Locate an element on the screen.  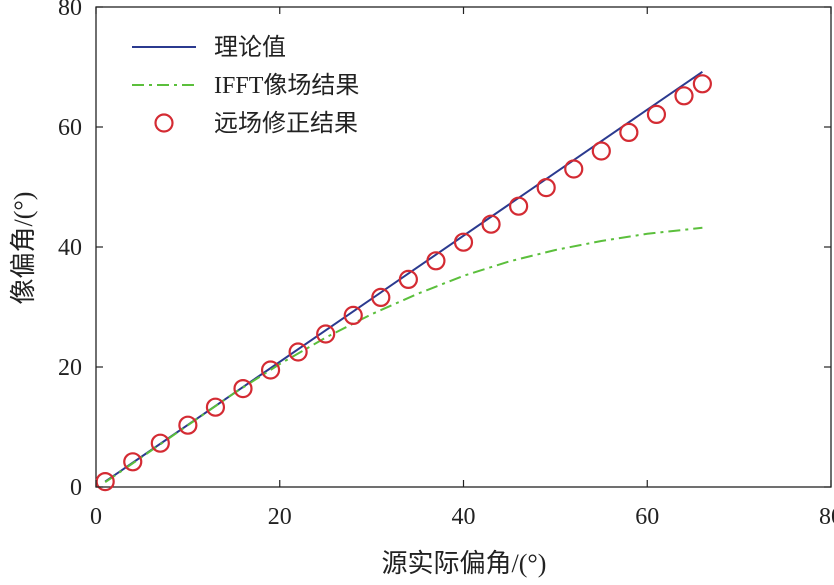
y-tick-label: 40 is located at coordinates (70, 248).